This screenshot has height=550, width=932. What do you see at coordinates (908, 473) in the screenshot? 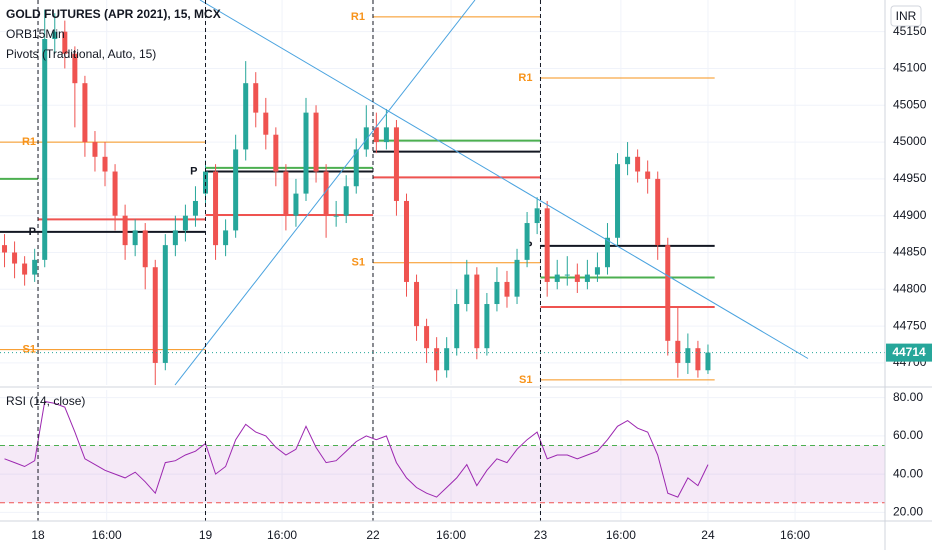
I see `rsi-tick-label: 40.00` at bounding box center [908, 473].